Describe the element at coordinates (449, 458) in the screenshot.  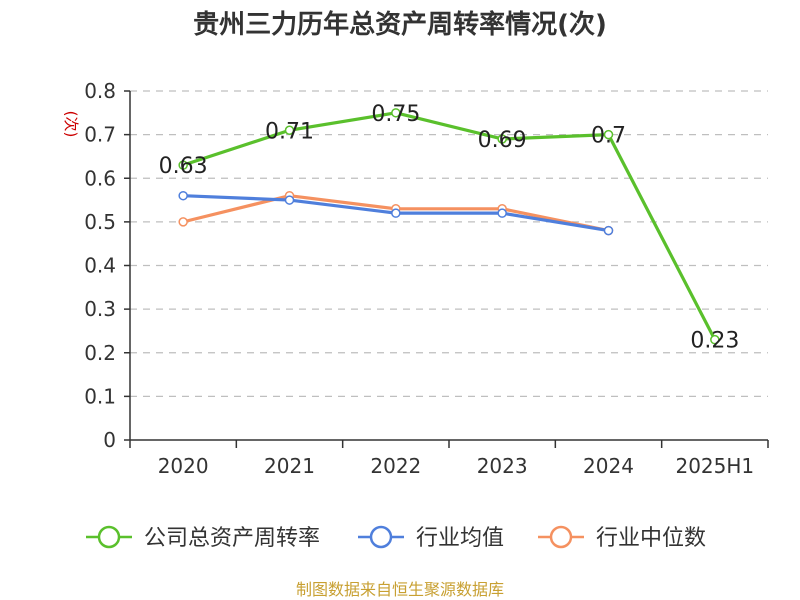
I see `x-axis: 2020 2021 2022 2023 2024 2025H1` at that location.